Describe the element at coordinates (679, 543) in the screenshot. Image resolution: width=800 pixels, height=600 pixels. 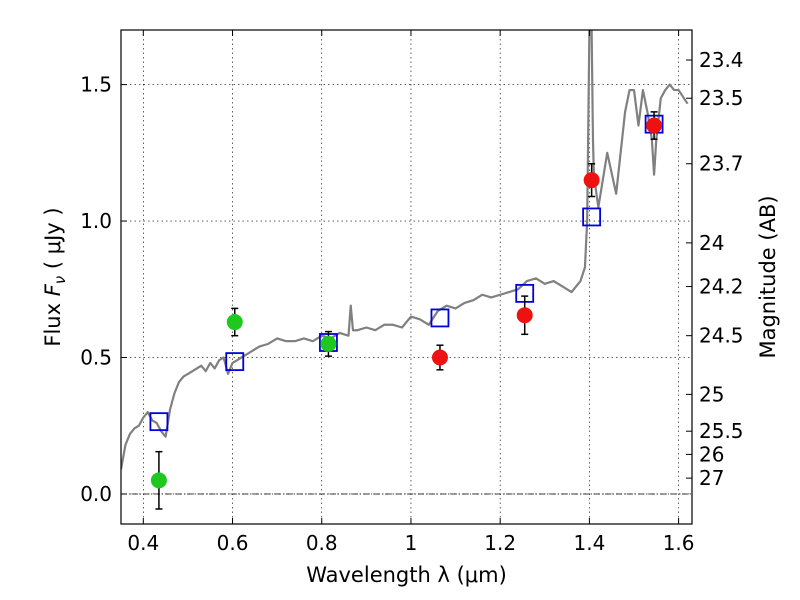
I see `x-tick-label: 1.6` at that location.